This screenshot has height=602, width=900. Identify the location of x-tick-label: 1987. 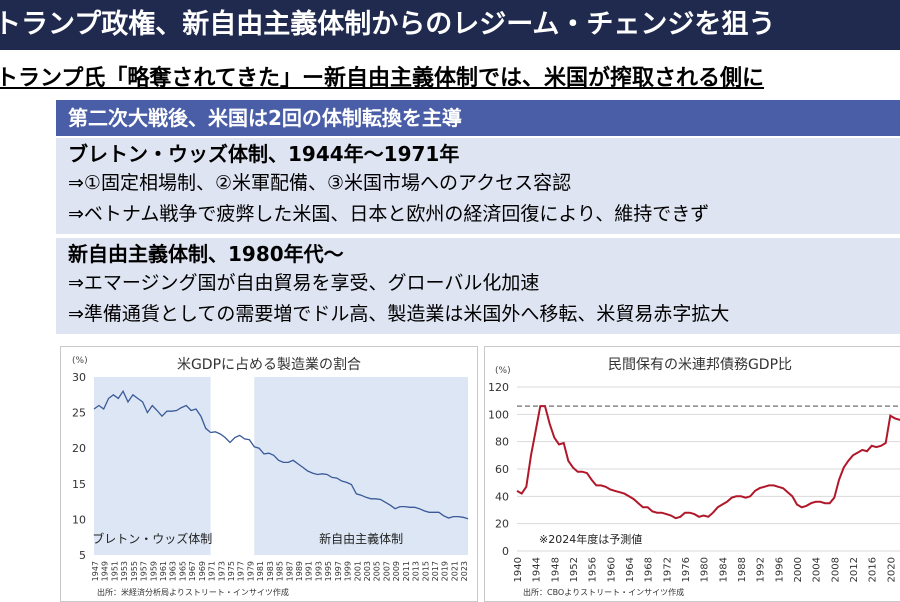
(289, 571).